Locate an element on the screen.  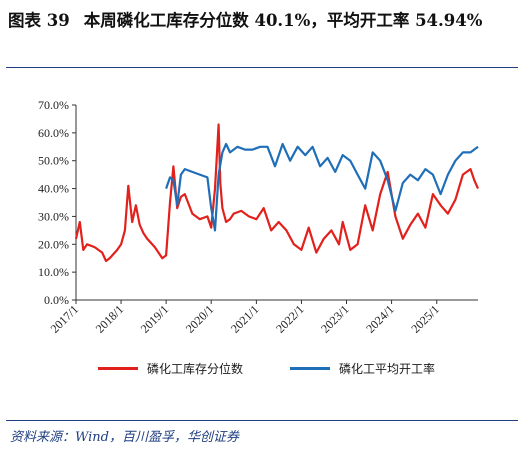
x-tick-label: 2022/1 is located at coordinates (289, 318).